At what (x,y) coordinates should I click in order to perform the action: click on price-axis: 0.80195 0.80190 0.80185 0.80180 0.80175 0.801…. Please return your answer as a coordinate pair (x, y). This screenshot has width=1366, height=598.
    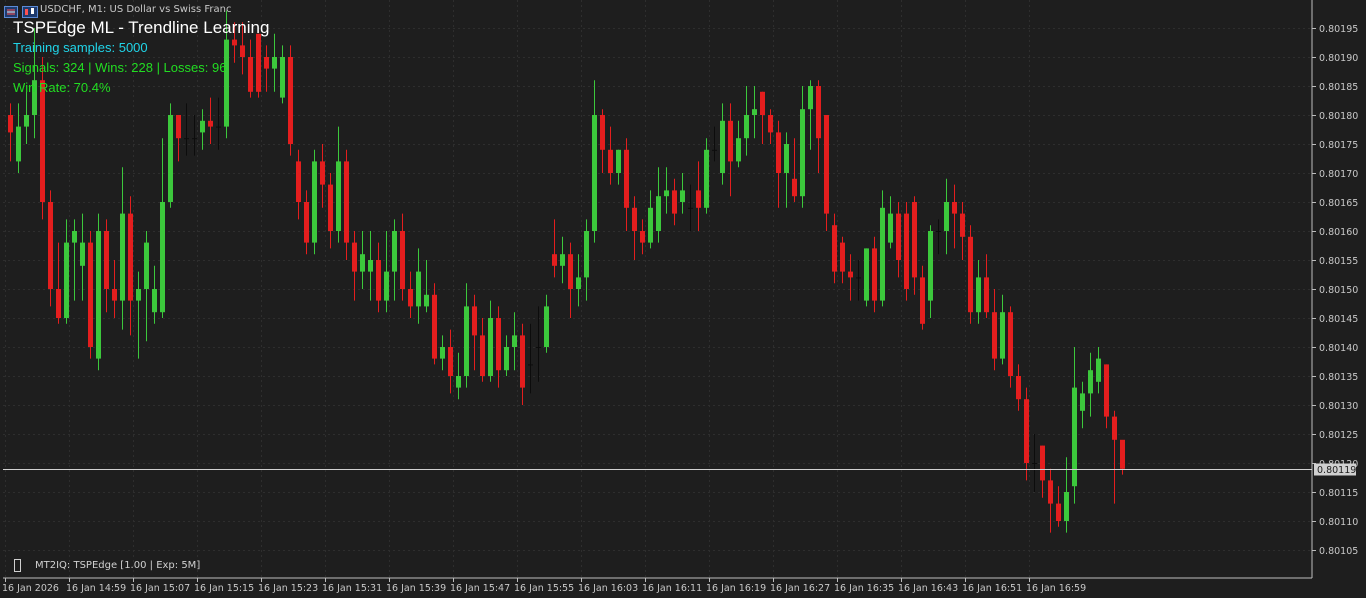
    Looking at the image, I should click on (1335, 290).